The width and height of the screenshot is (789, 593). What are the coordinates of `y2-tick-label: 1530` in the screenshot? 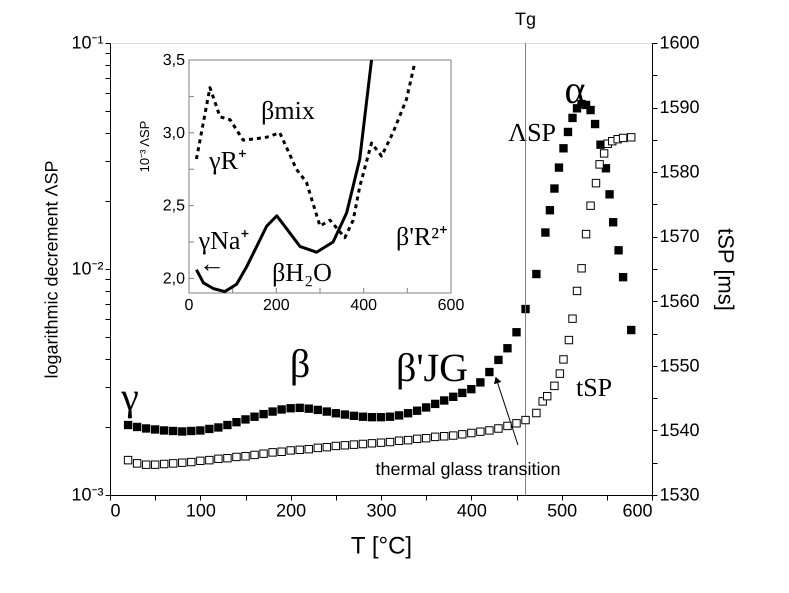 It's located at (680, 494).